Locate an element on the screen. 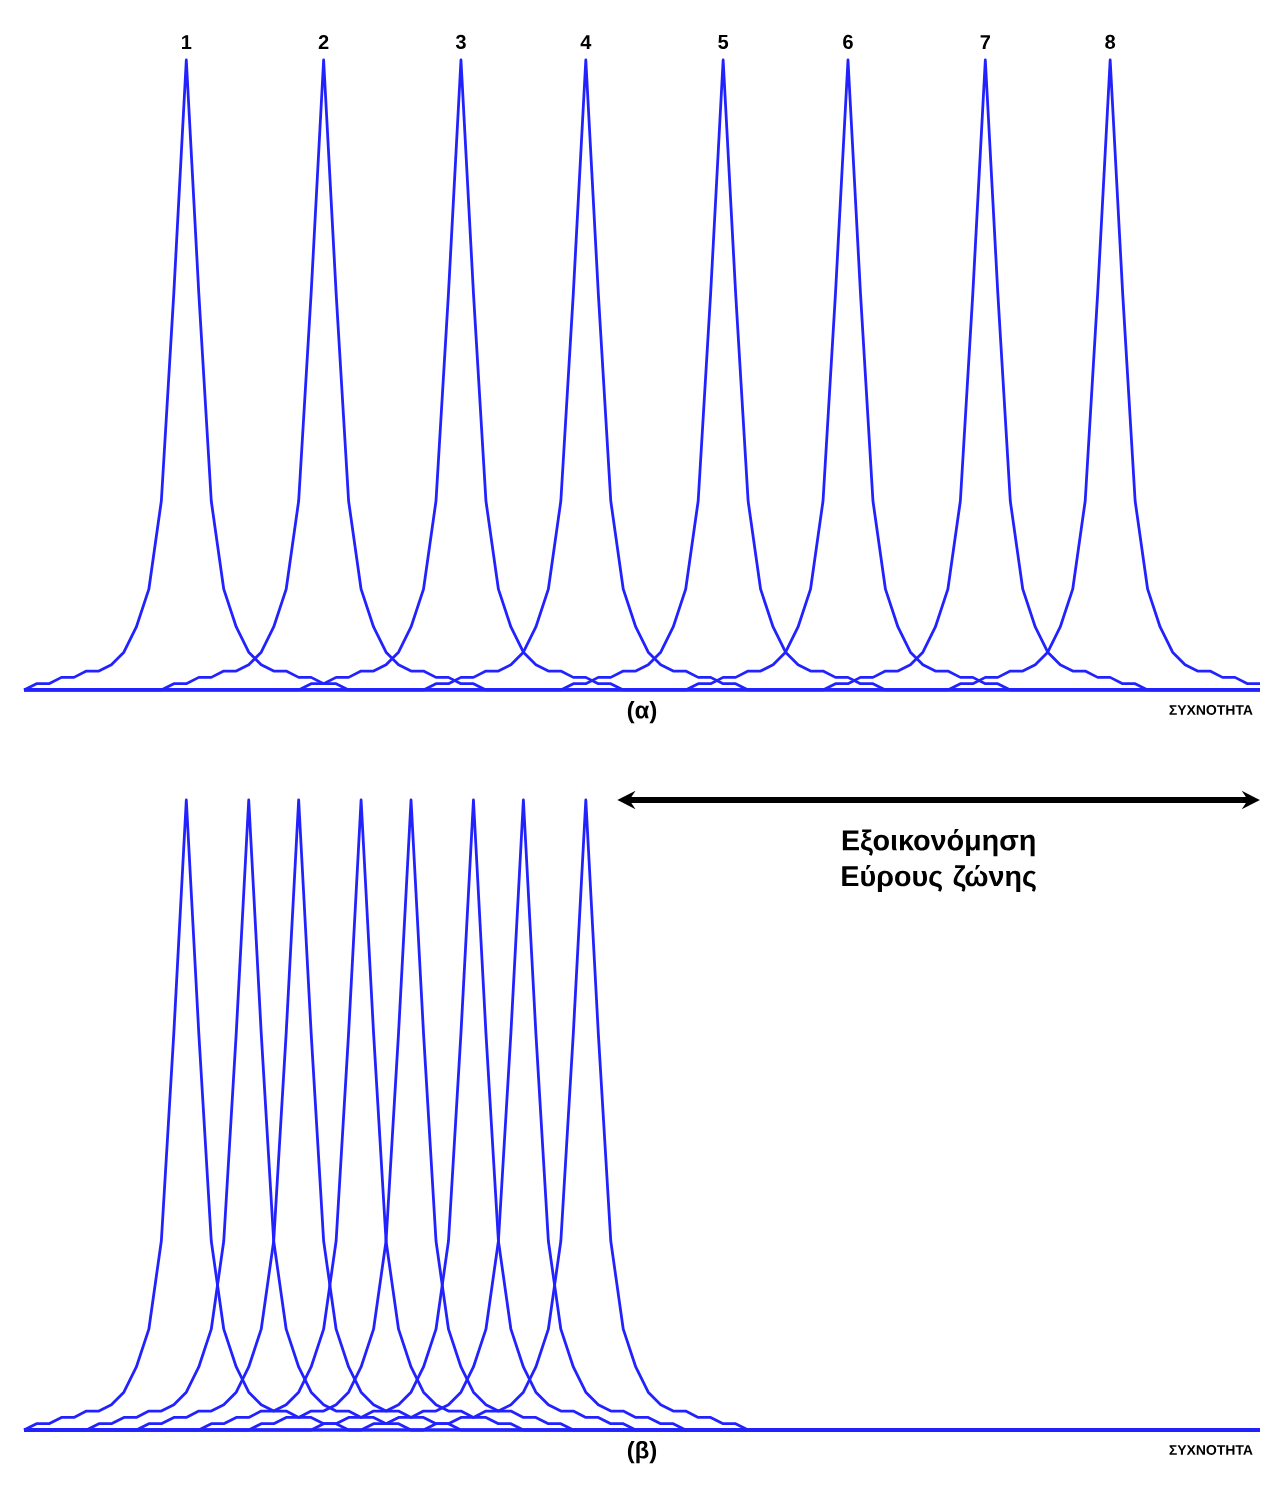 Image resolution: width=1266 pixels, height=1492 pixels. series-label: 3 is located at coordinates (460, 41).